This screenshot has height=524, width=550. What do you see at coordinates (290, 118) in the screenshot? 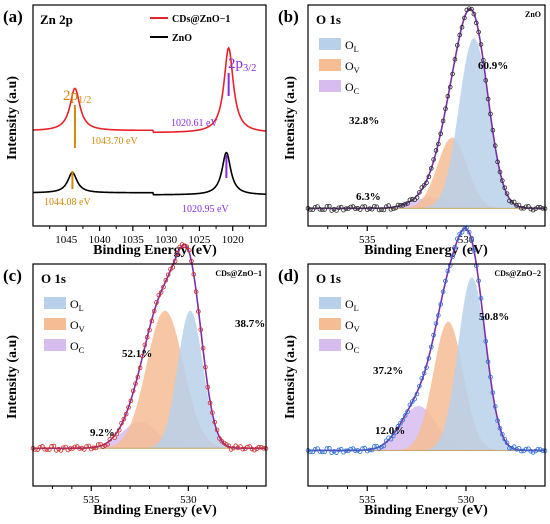
I see `y-axis-label-b: Intensity (a.u)` at bounding box center [290, 118].